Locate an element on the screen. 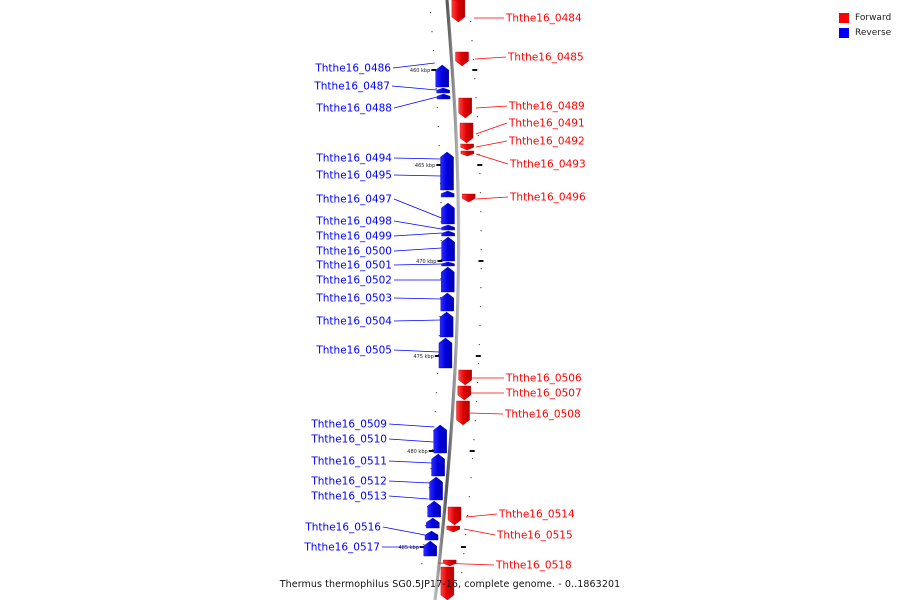  legend-forward: Forward is located at coordinates (865, 17).